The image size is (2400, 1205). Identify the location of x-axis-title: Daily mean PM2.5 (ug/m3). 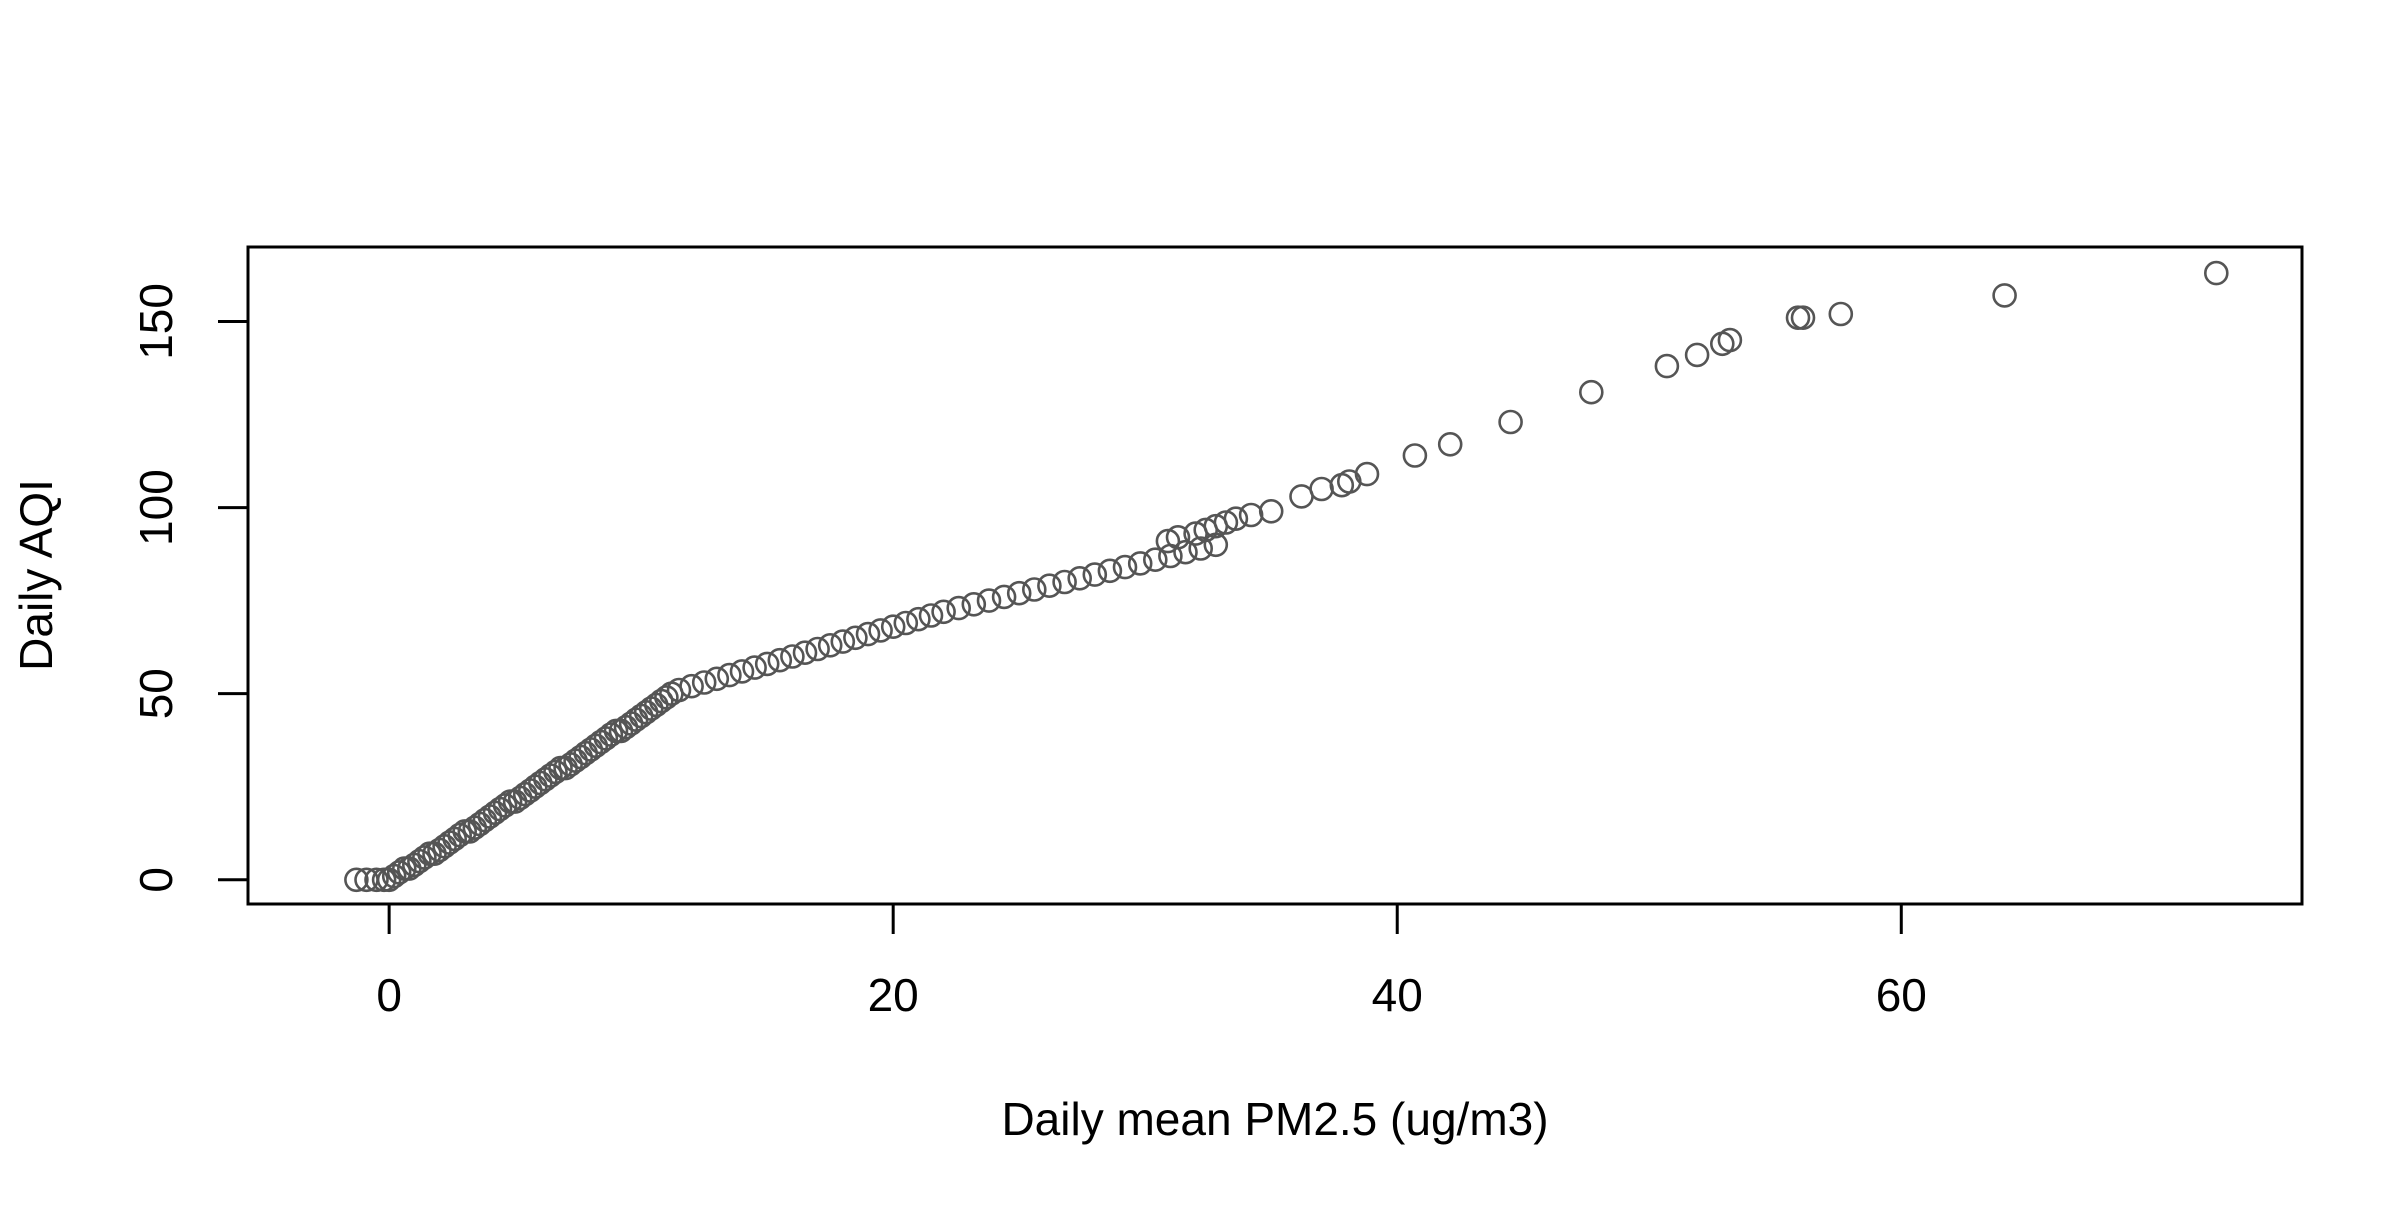
(1274, 1119).